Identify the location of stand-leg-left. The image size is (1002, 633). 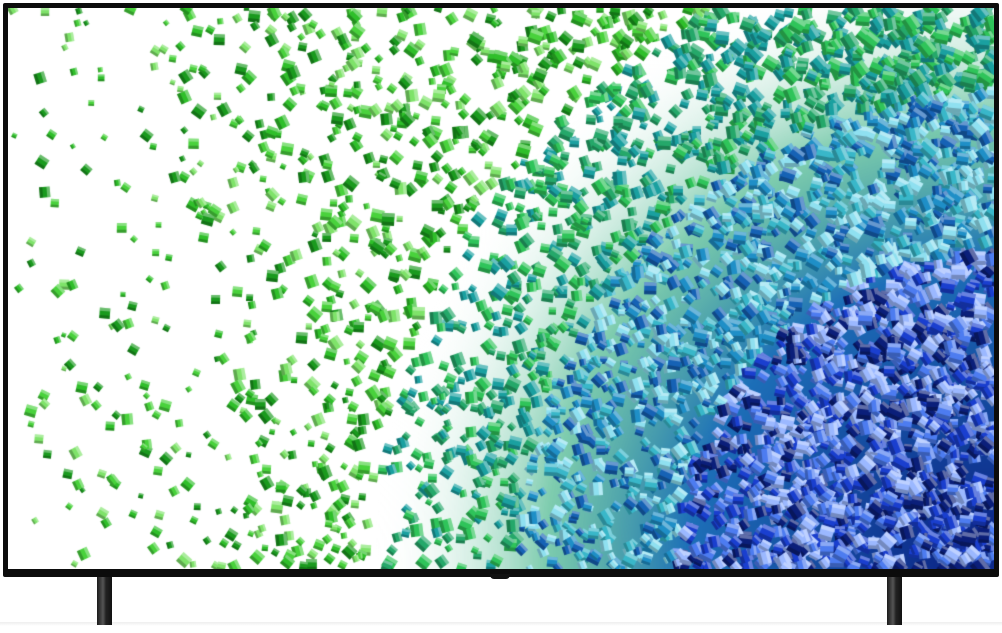
(104, 601).